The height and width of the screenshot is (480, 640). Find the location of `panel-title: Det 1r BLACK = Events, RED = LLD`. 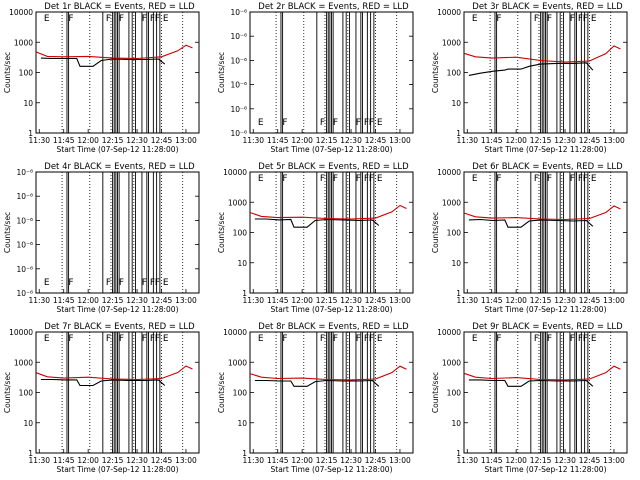

panel-title: Det 1r BLACK = Events, RED = LLD is located at coordinates (119, 7).